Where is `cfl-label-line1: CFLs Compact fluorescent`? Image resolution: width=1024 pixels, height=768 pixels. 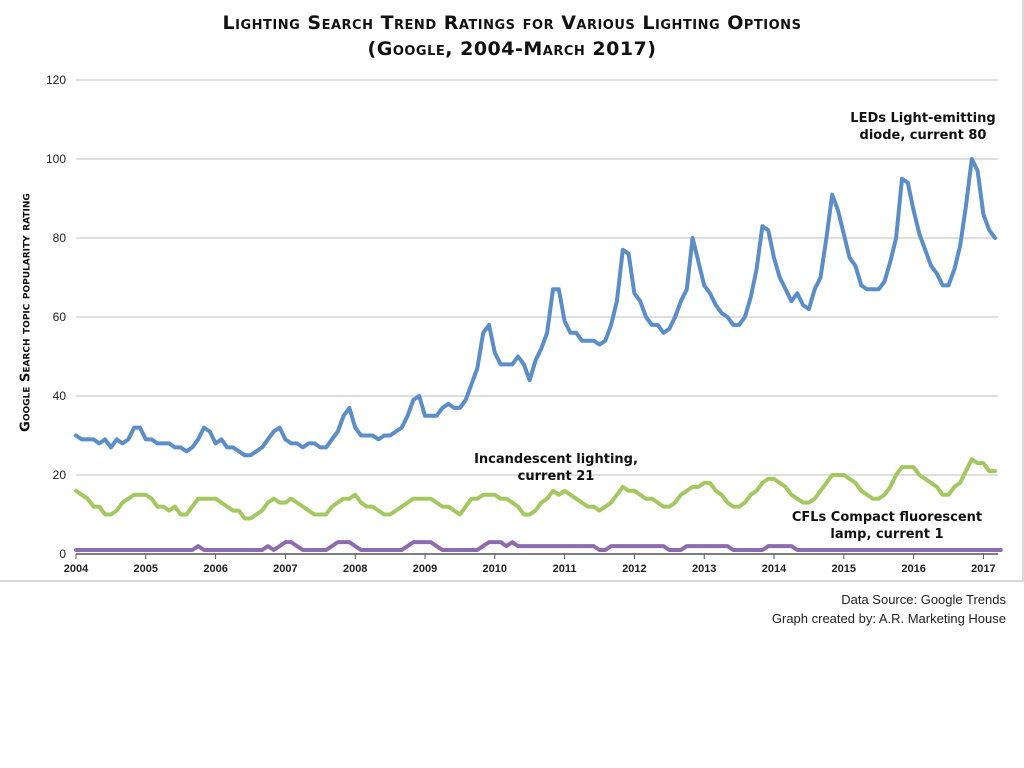 cfl-label-line1: CFLs Compact fluorescent is located at coordinates (887, 517).